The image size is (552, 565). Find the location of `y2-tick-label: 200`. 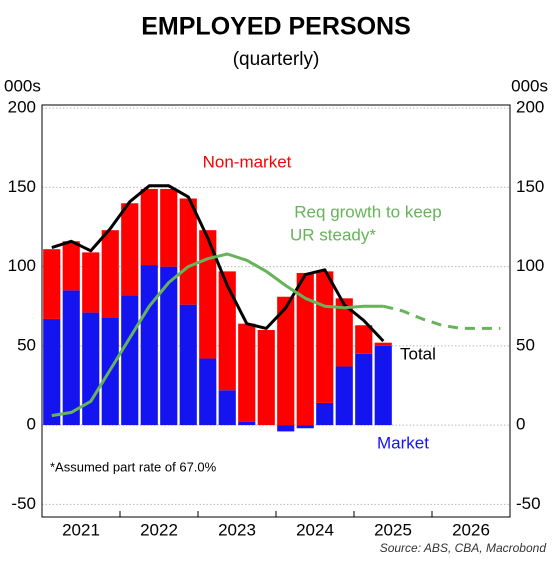

y2-tick-label: 200 is located at coordinates (530, 107).